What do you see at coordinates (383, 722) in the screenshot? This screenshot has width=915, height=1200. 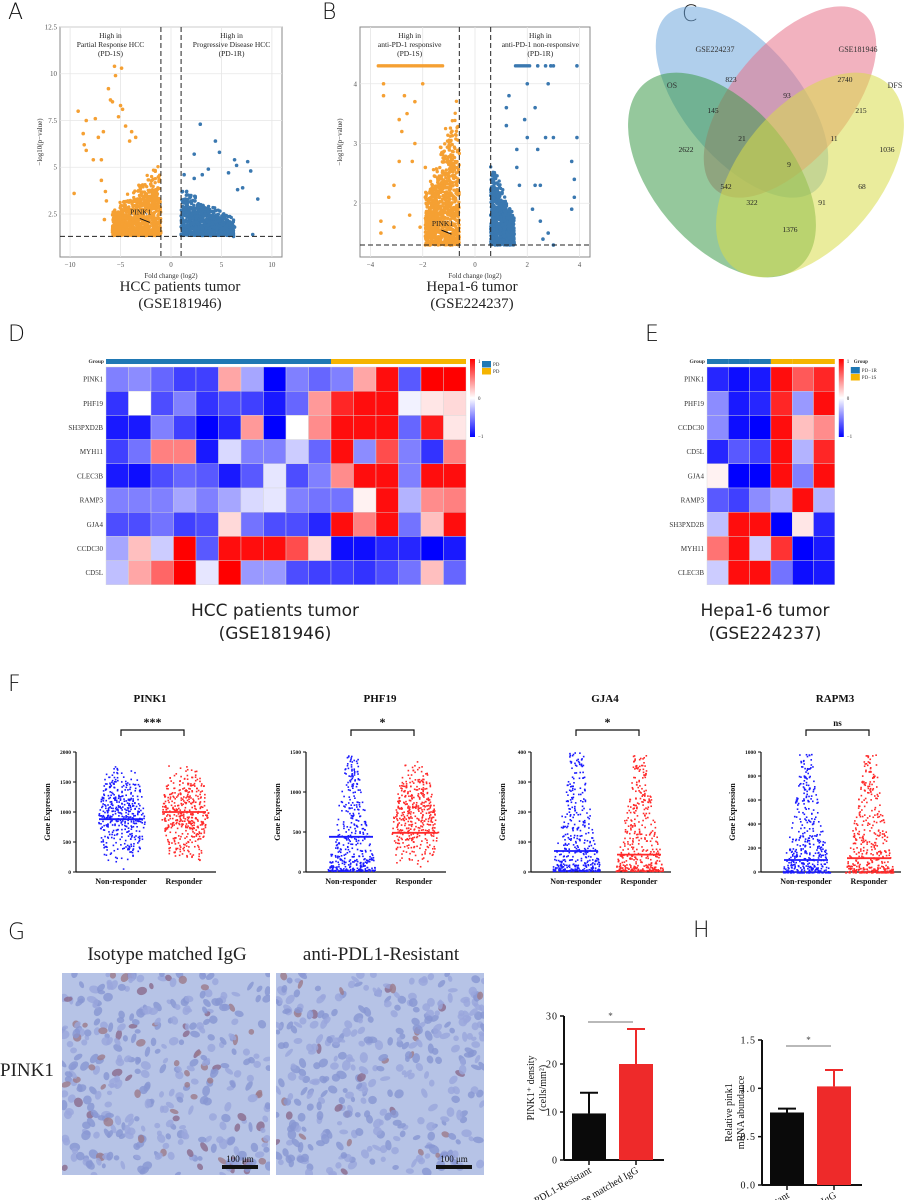 I see `significance-marker: *` at bounding box center [383, 722].